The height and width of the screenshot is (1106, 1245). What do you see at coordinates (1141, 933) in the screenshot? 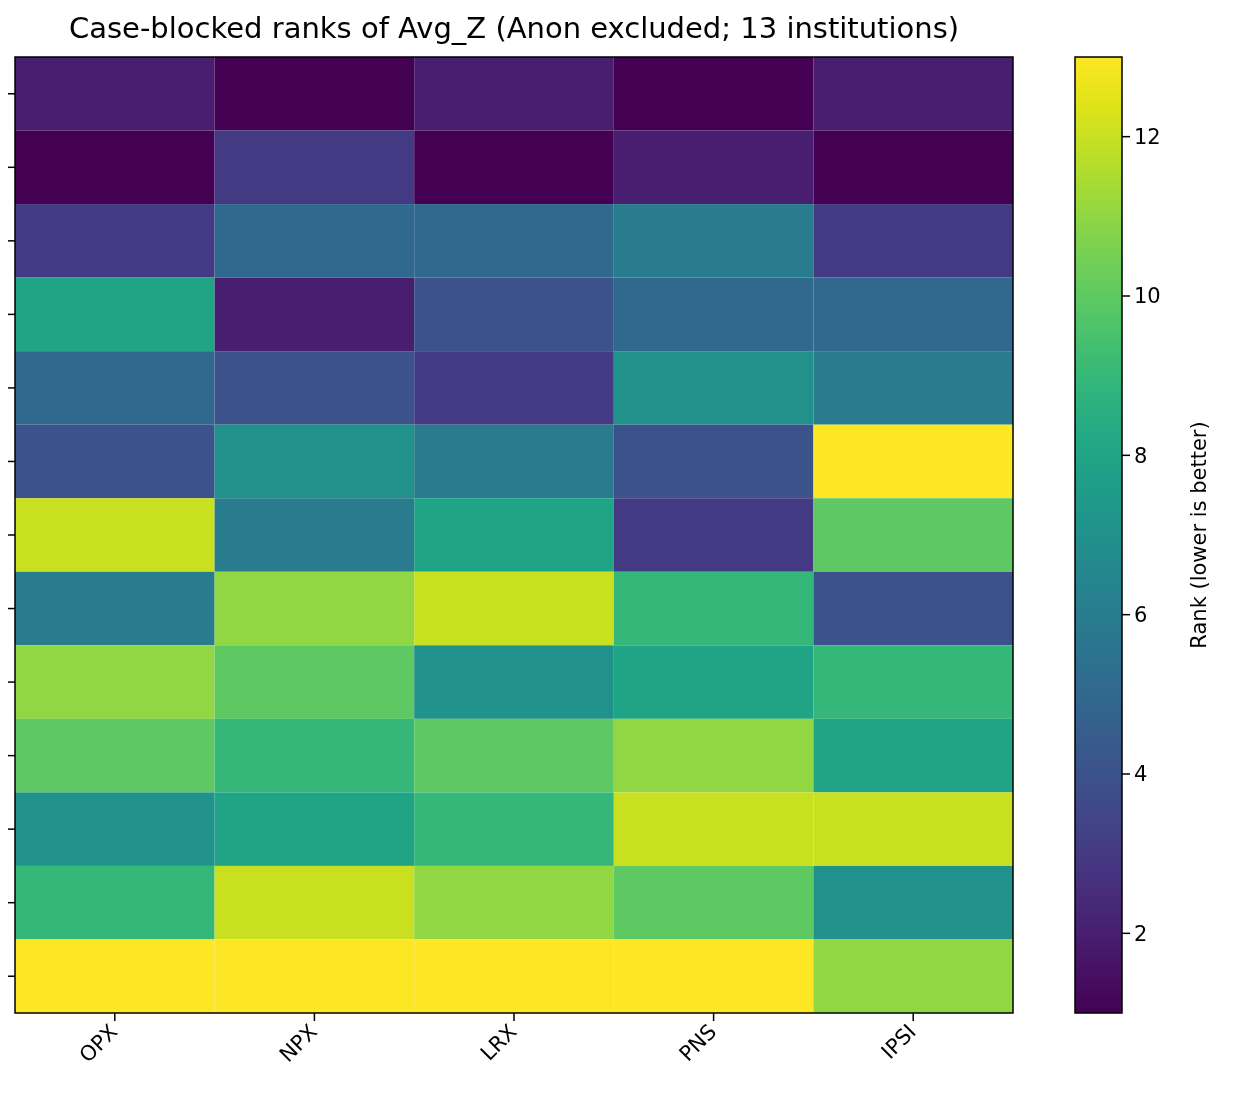
I see `color-bar-label: 2` at bounding box center [1141, 933].